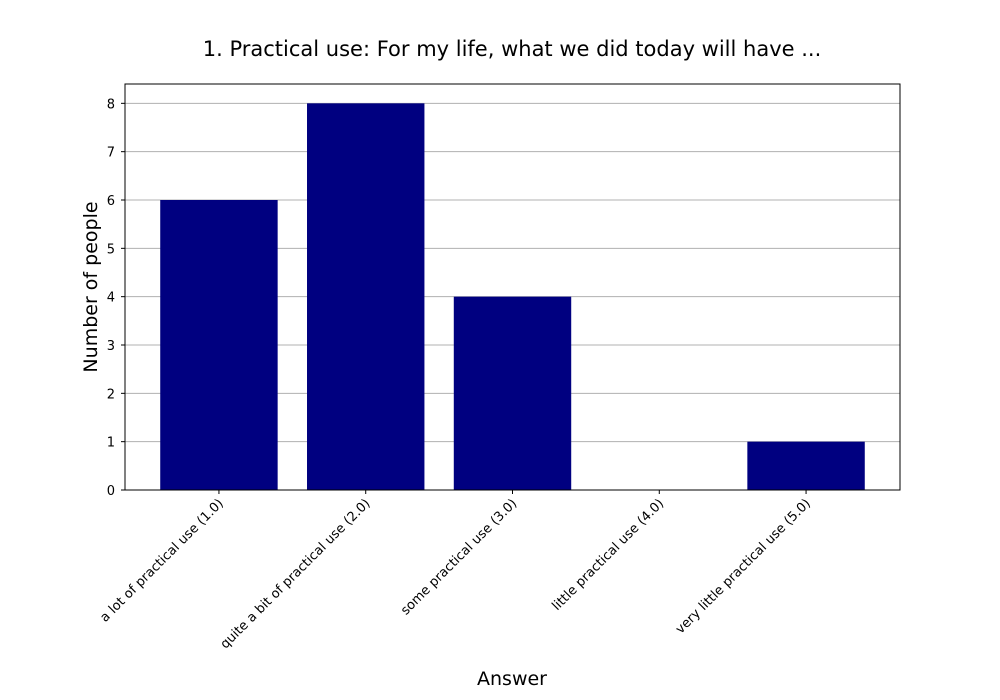  What do you see at coordinates (162, 560) in the screenshot?
I see `x-tick-label-1: a lot of practical use (1.0)` at bounding box center [162, 560].